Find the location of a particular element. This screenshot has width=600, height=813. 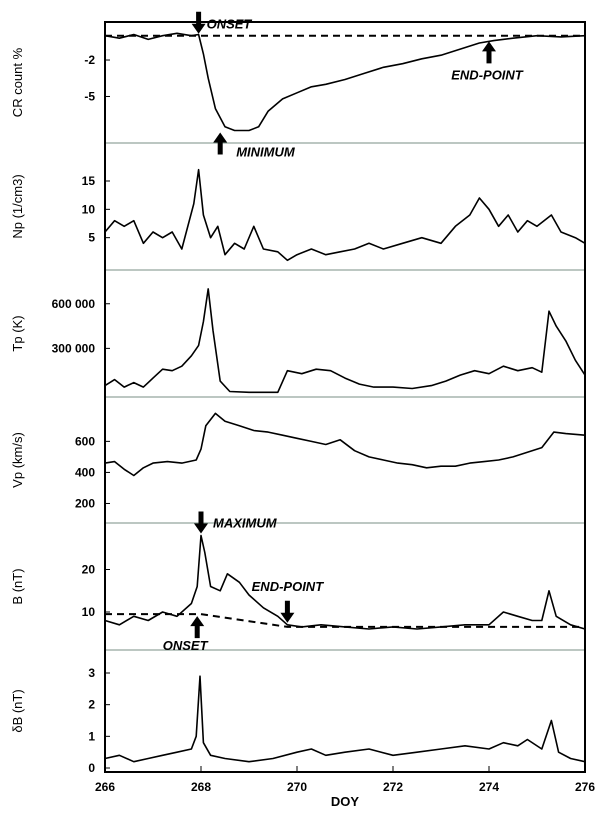

y-axis-label-np: Np (1/cm3) is located at coordinates (17, 206).